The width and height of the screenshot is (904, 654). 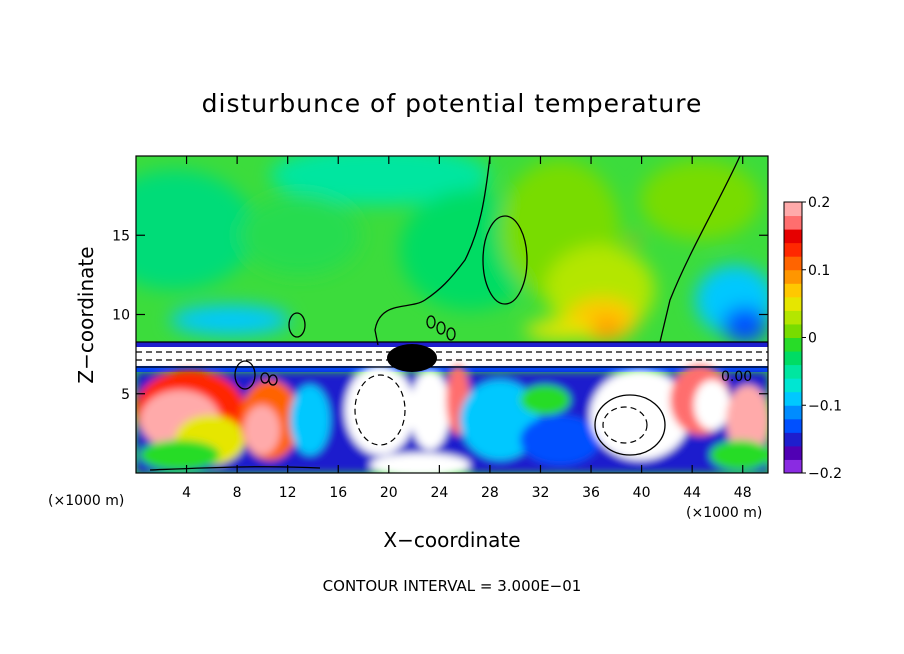 What do you see at coordinates (121, 316) in the screenshot?
I see `y-tick-label: 10` at bounding box center [121, 316].